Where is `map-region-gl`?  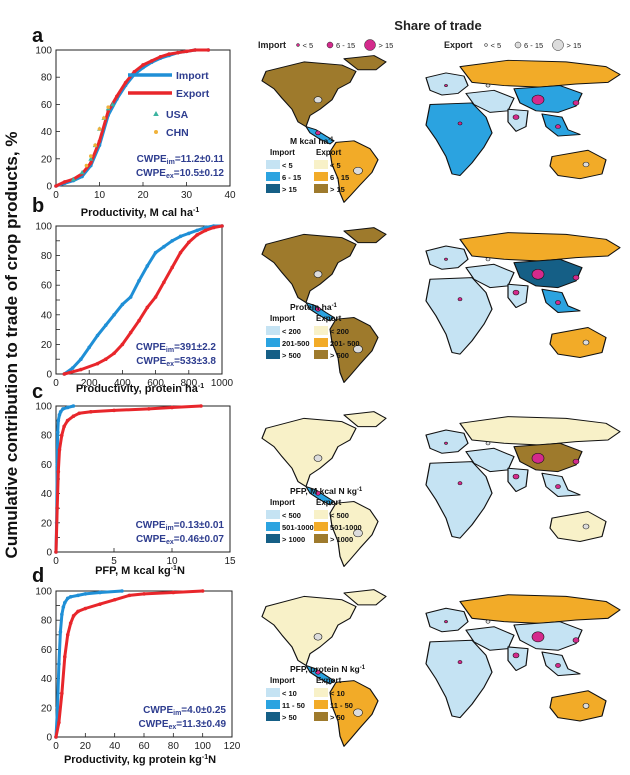
map-region-gl is located at coordinates (365, 597).